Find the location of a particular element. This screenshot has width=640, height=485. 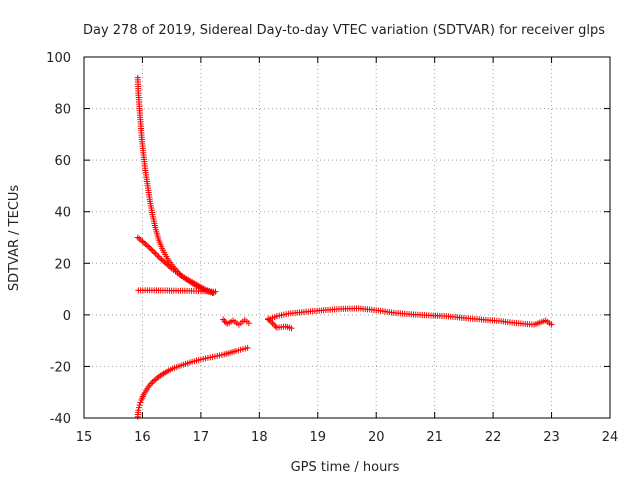

x-tick-label: 21 is located at coordinates (434, 437).